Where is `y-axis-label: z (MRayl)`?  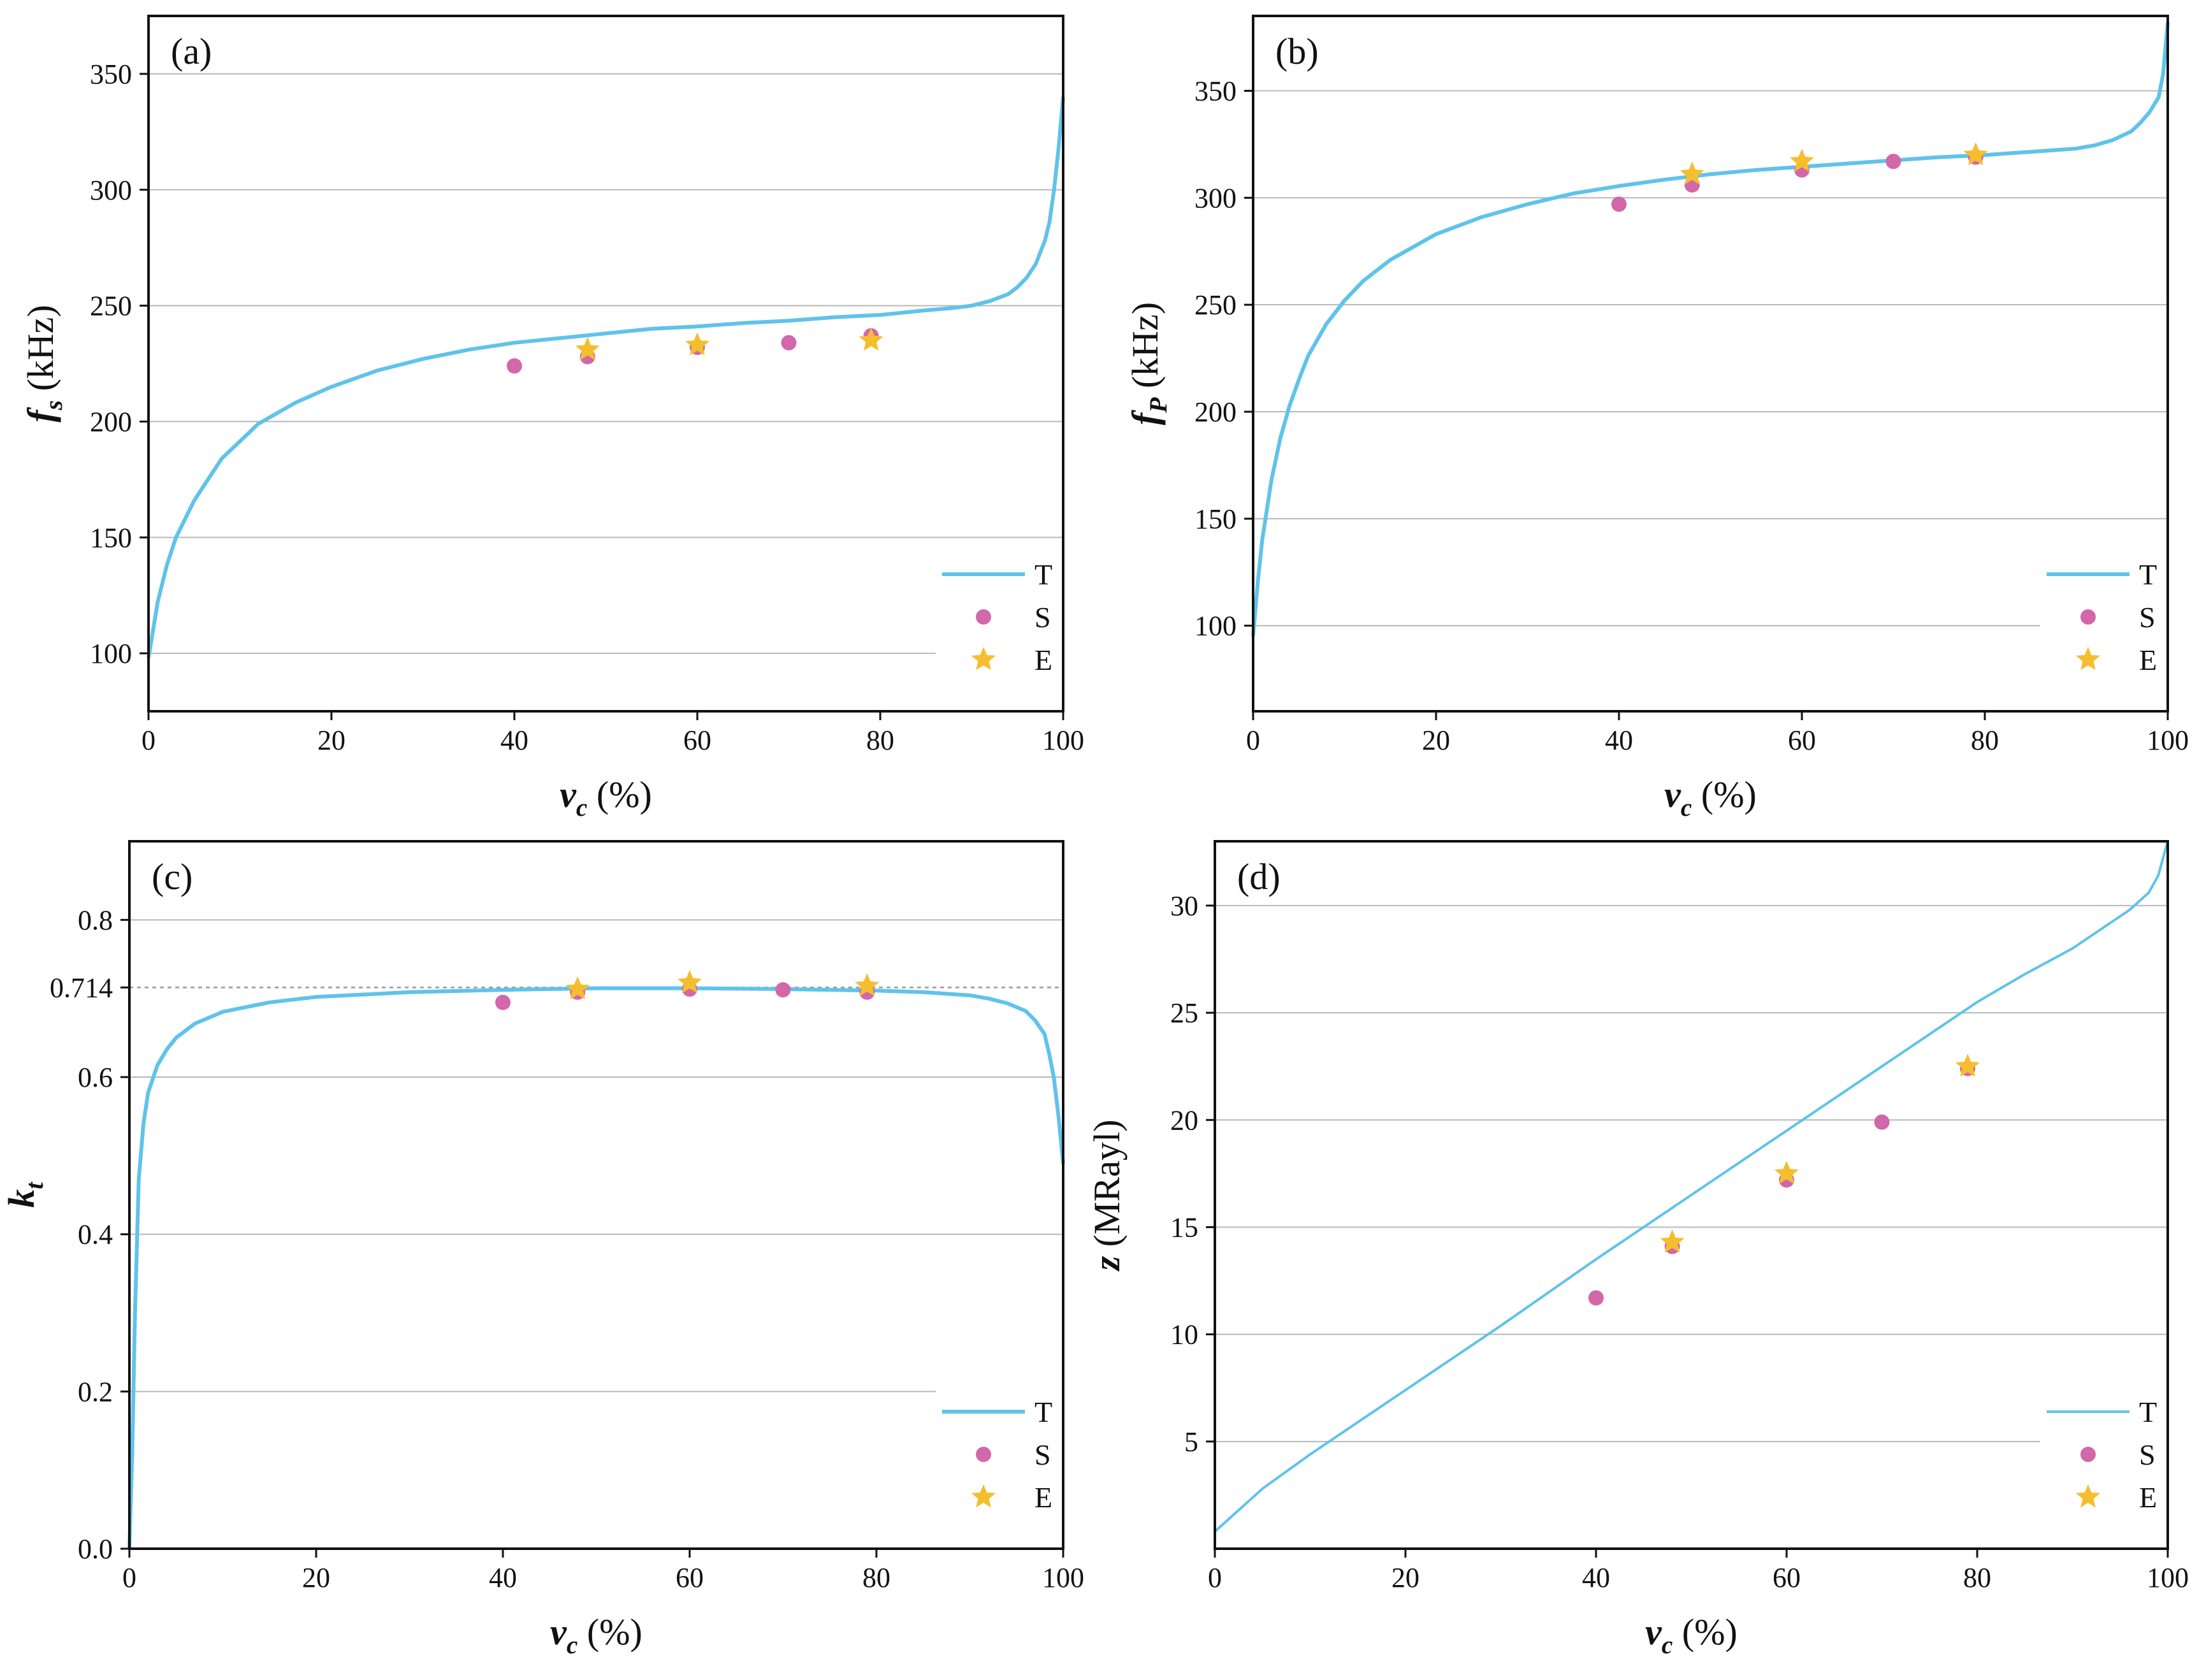
y-axis-label: z (MRayl) is located at coordinates (1107, 1196).